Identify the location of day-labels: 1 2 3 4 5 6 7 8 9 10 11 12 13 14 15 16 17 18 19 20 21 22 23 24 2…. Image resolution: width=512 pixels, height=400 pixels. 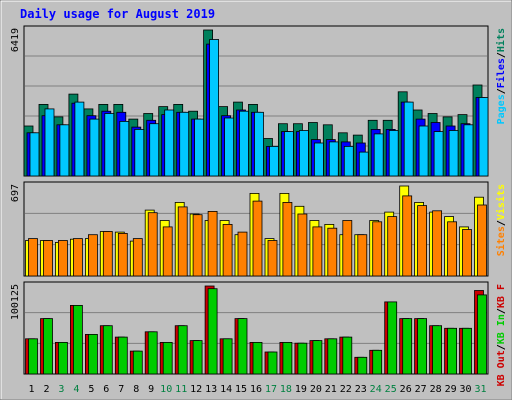
(257, 389).